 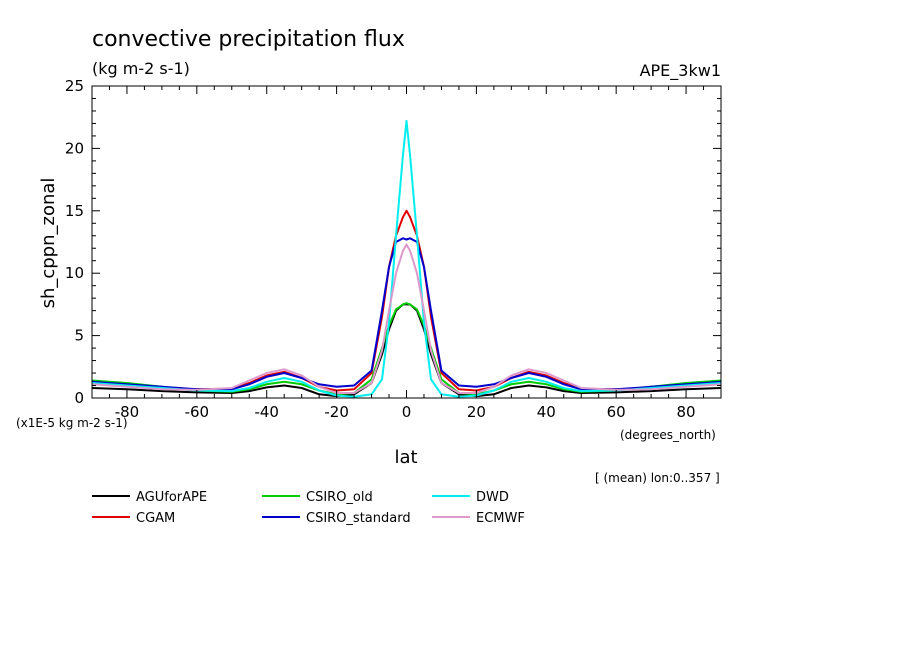 What do you see at coordinates (74, 211) in the screenshot?
I see `y-tick-label: 15` at bounding box center [74, 211].